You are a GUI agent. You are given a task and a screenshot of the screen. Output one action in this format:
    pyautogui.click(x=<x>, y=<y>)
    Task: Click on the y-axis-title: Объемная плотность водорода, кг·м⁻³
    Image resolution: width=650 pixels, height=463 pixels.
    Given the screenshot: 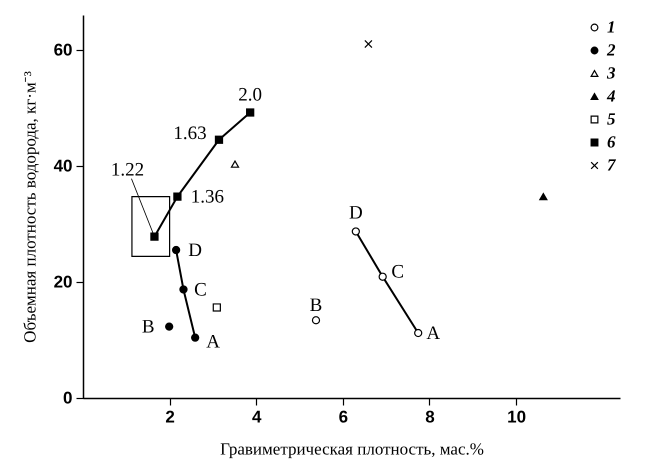 What is the action you would take?
    pyautogui.click(x=30, y=207)
    